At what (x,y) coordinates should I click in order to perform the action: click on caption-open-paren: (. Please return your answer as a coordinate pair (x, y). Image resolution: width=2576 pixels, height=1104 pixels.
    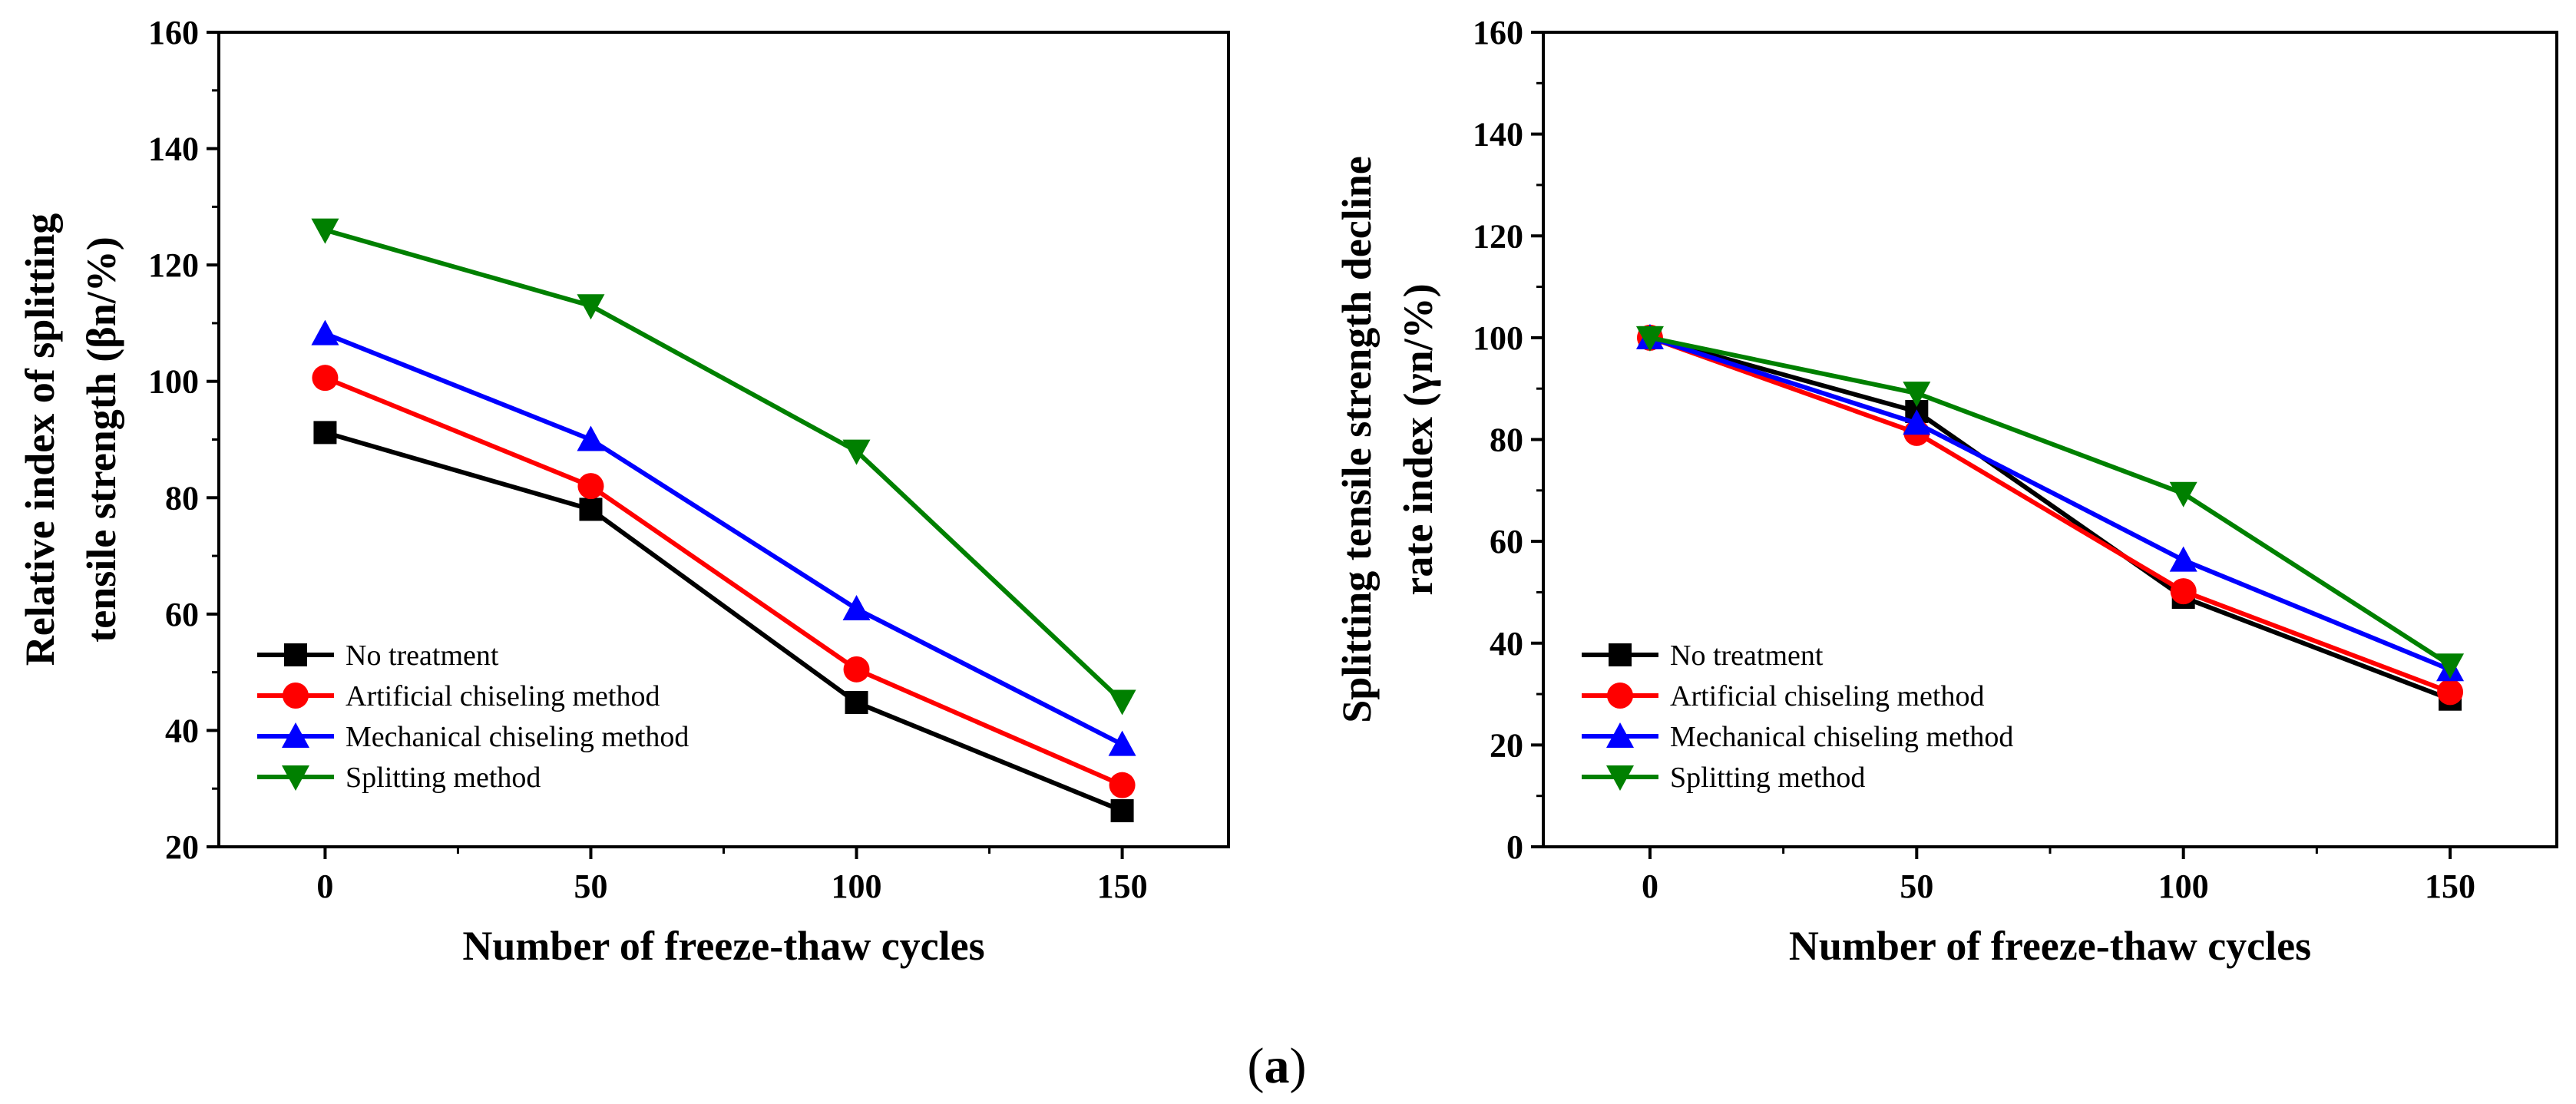
    Looking at the image, I should click on (1256, 1066).